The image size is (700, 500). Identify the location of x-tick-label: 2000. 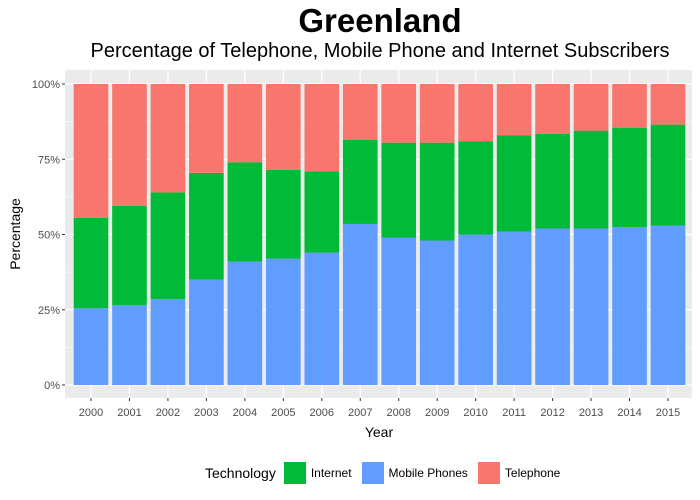
(91, 413).